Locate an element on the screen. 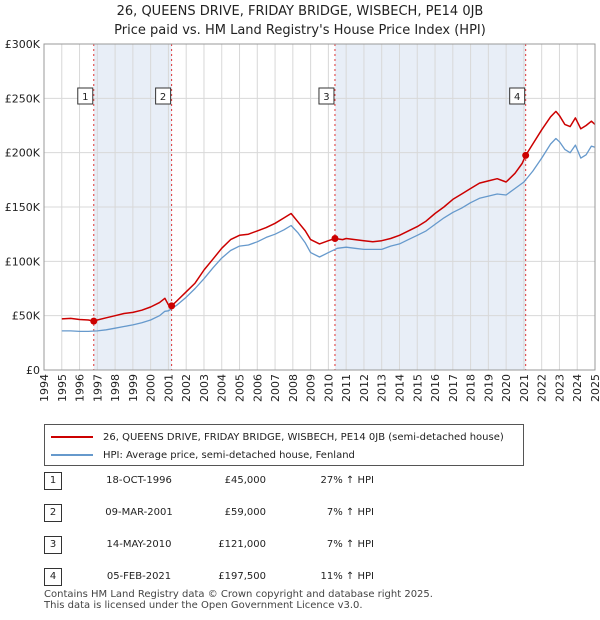 Image resolution: width=600 pixels, height=620 pixels. transaction-price: £45,000 is located at coordinates (245, 480).